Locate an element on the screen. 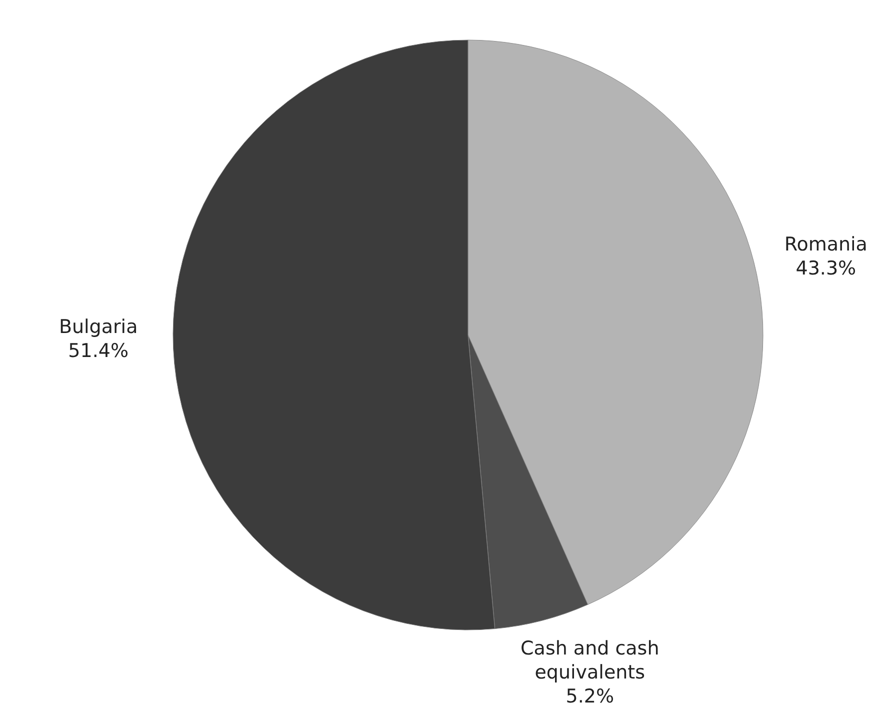 The height and width of the screenshot is (708, 884). slice-label: Cash and cash equivalents is located at coordinates (590, 661).